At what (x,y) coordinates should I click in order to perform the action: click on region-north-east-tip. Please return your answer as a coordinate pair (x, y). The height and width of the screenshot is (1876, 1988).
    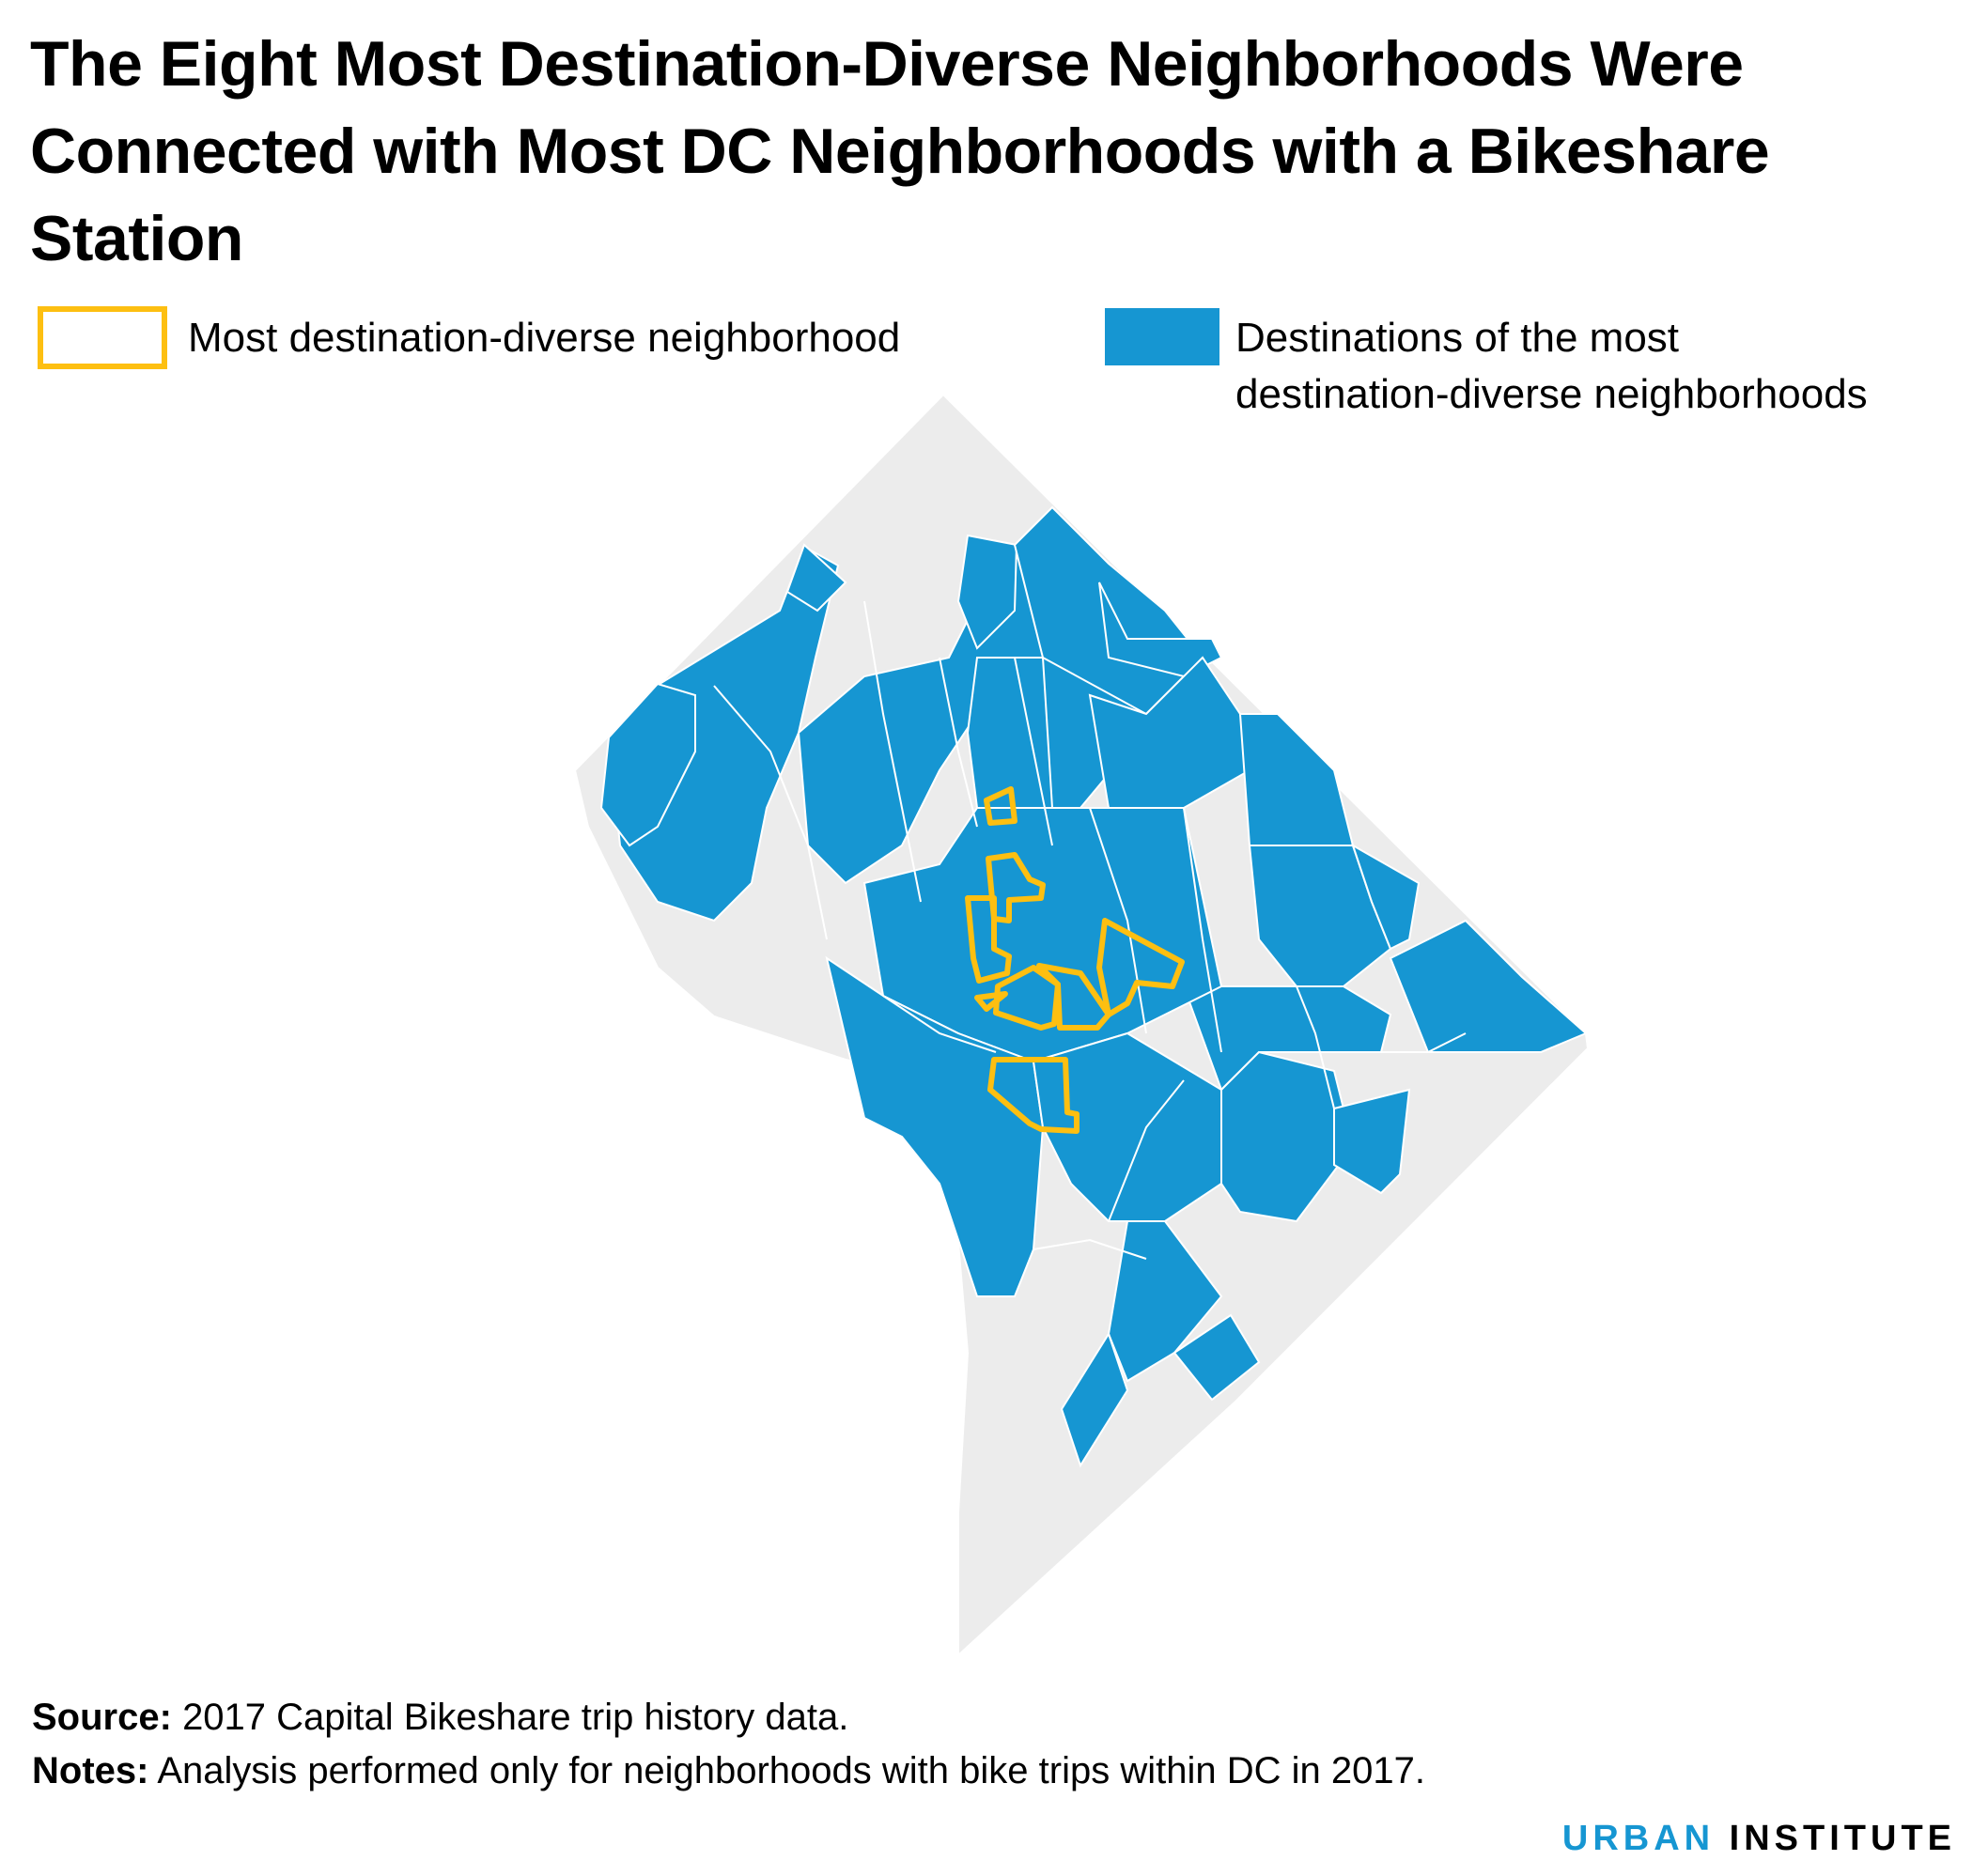
    Looking at the image, I should click on (1160, 630).